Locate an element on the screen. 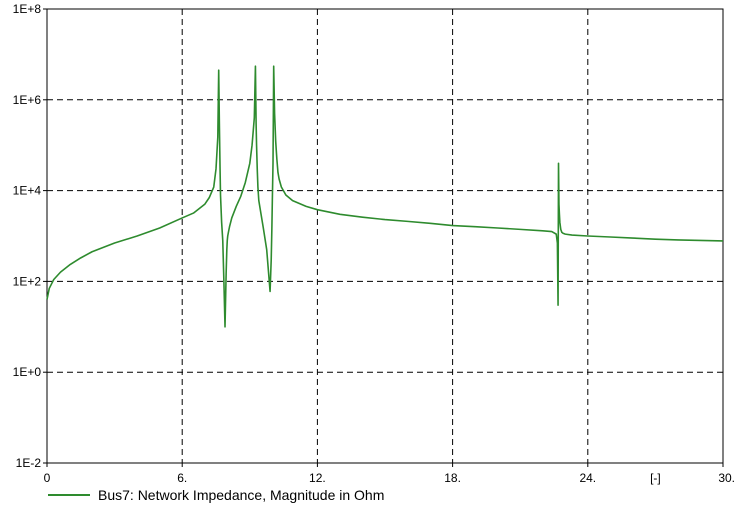  x-axis-ticks: 0 6. 12. 18. 24. 30. is located at coordinates (389, 474).